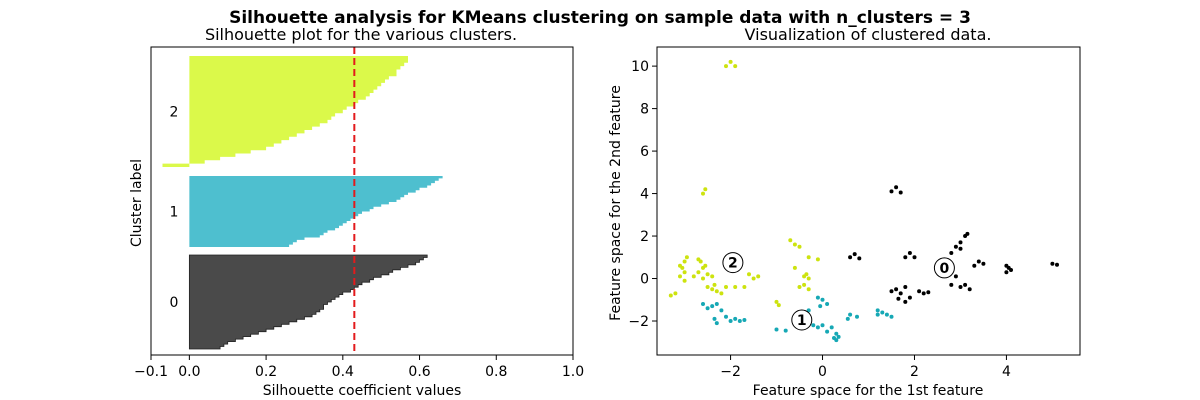 The width and height of the screenshot is (1200, 400). Describe the element at coordinates (189, 372) in the screenshot. I see `x-tick-label: 0.0` at that location.